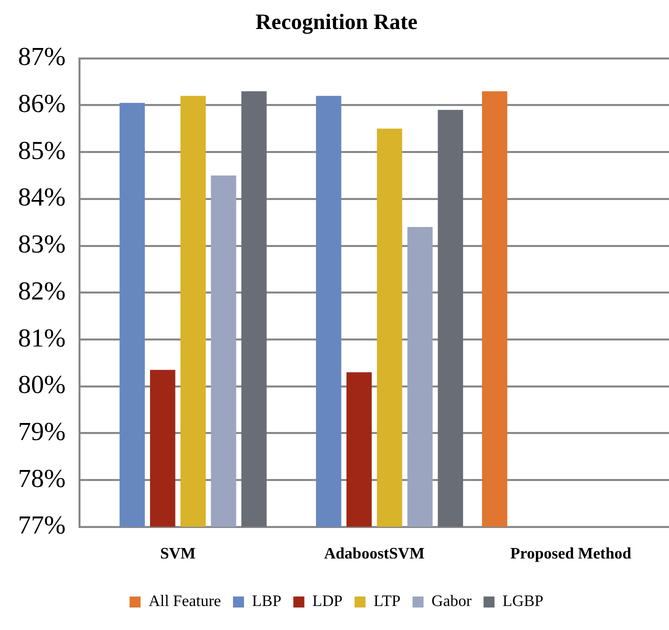 This screenshot has width=669, height=630. What do you see at coordinates (42, 291) in the screenshot?
I see `y-tick-label: 82%` at bounding box center [42, 291].